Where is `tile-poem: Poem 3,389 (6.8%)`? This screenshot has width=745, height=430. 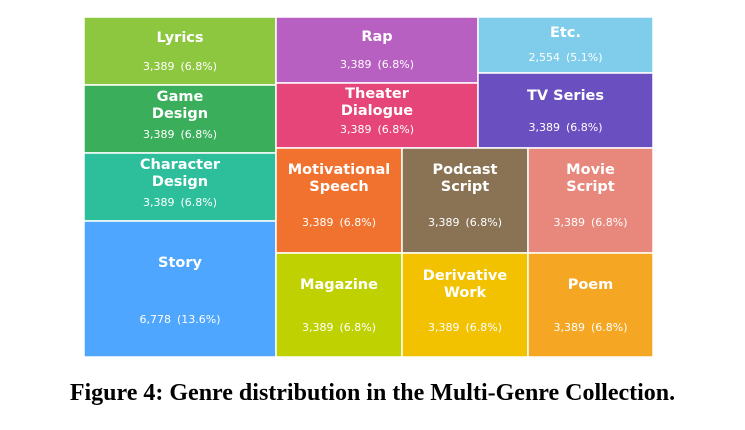
tile-poem: Poem 3,389 (6.8%) is located at coordinates (590, 305).